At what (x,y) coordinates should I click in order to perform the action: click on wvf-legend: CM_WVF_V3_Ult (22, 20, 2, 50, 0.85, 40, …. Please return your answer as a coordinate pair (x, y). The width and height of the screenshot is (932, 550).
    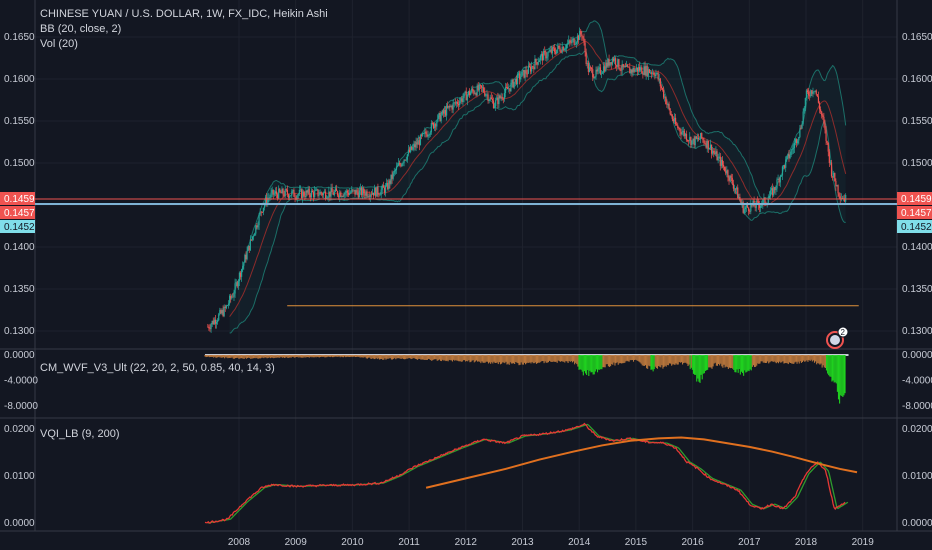
    Looking at the image, I should click on (157, 368).